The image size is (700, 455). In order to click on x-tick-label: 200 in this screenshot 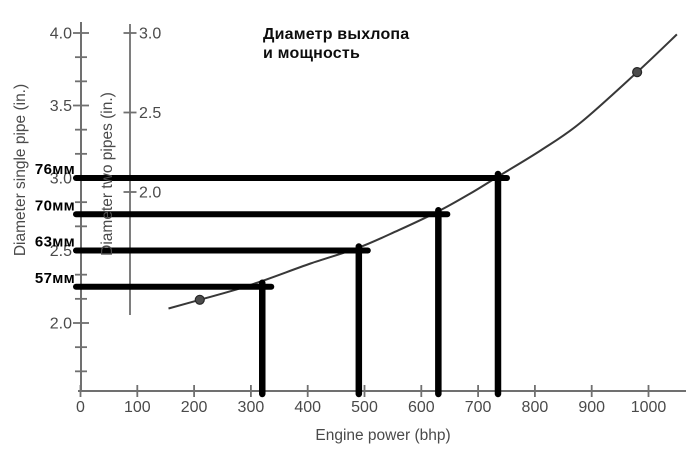, I will do `click(194, 407)`.